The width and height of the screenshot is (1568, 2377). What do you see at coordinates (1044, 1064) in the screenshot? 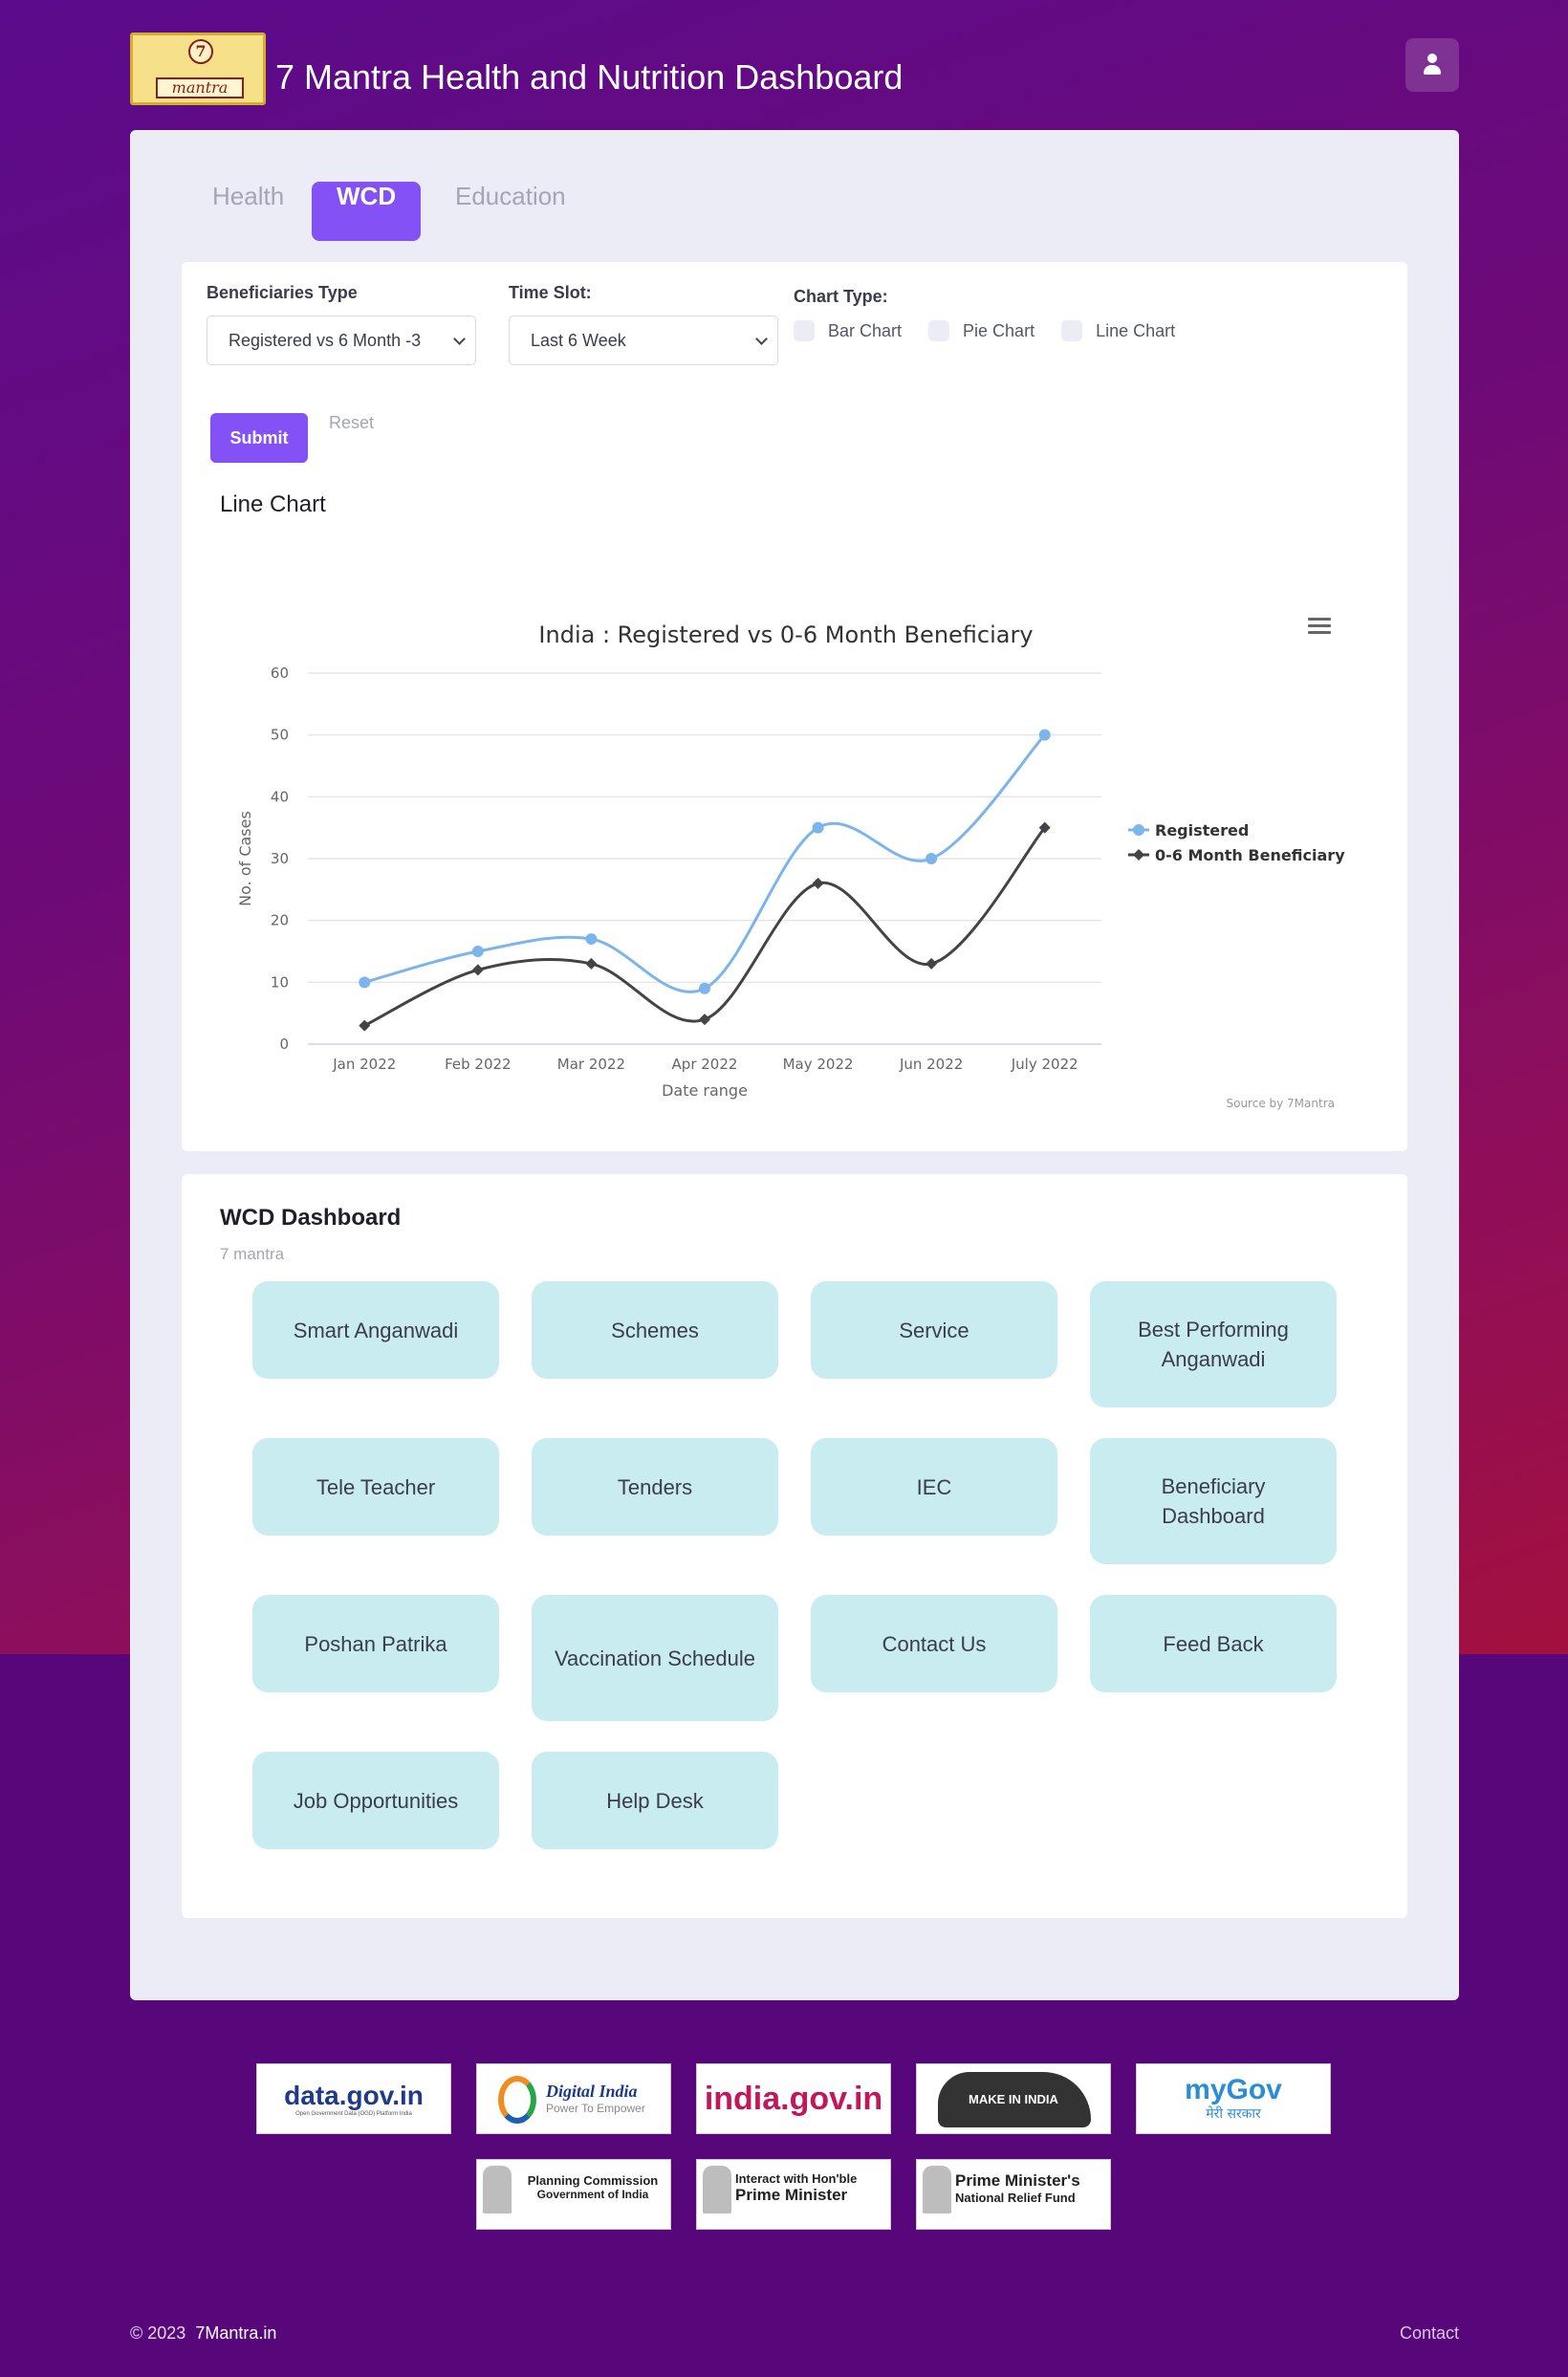
I see `x-tick-label: July 2022` at bounding box center [1044, 1064].